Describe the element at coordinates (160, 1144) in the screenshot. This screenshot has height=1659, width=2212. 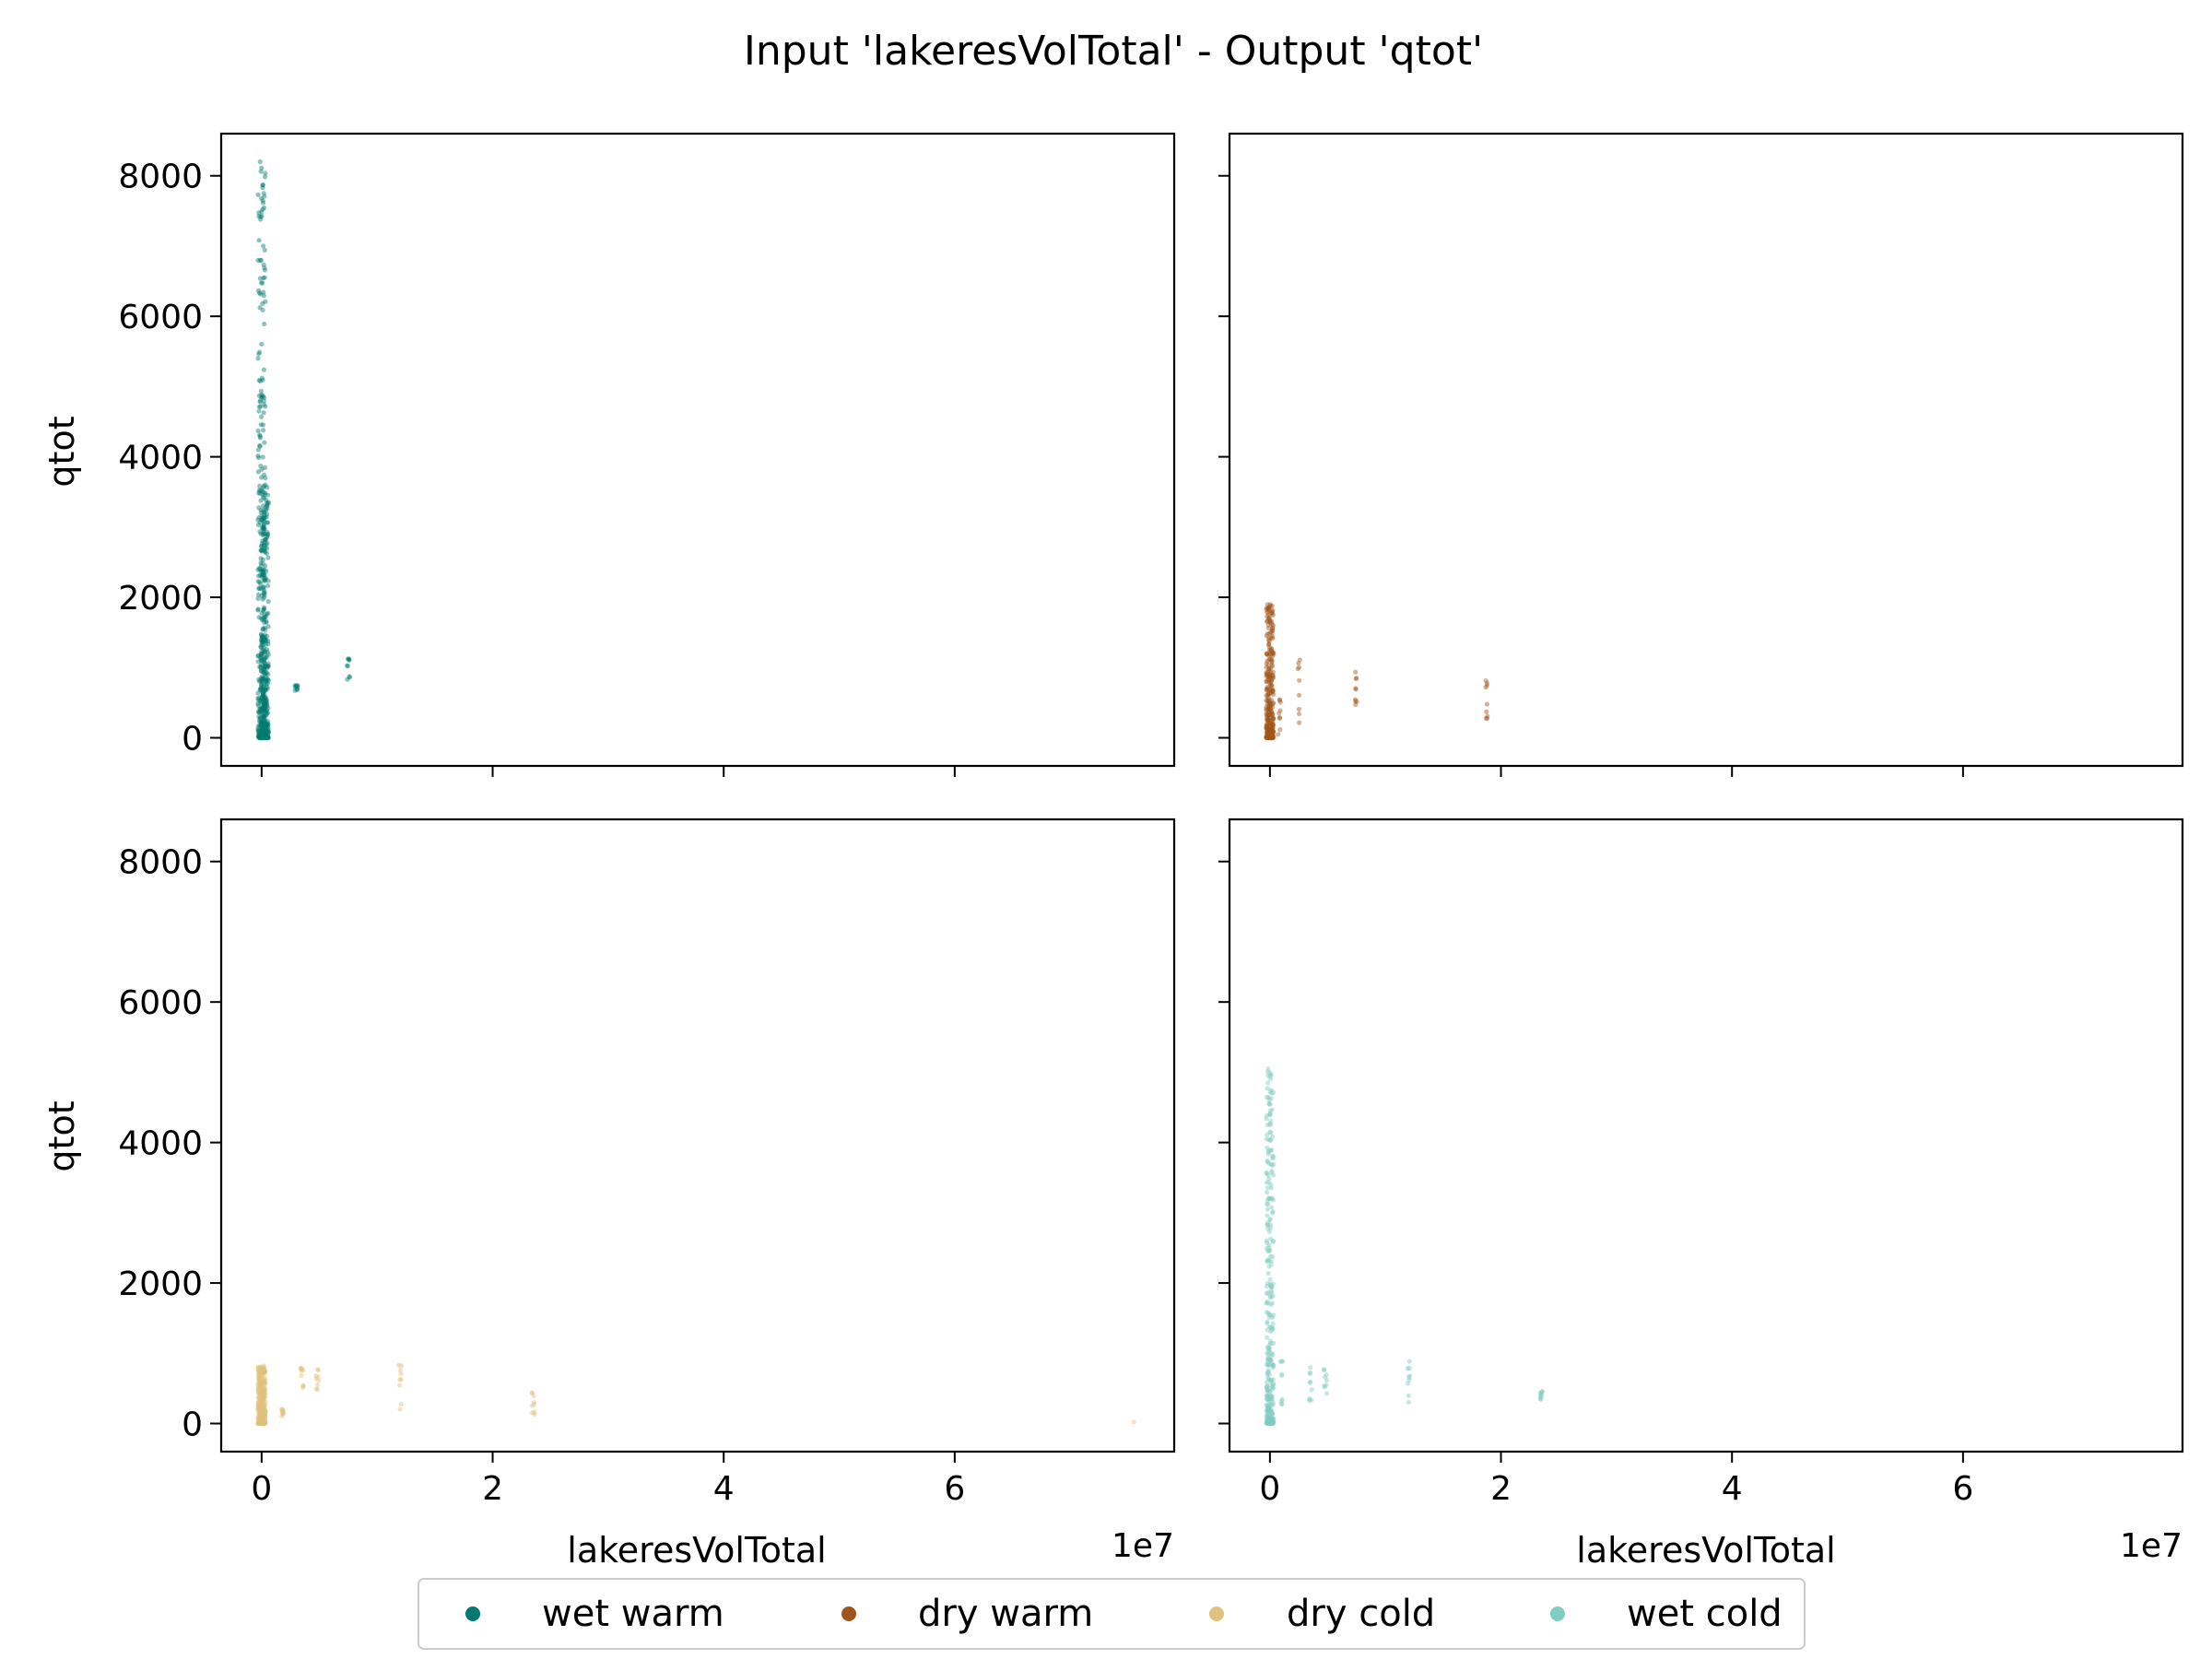
I see `y-tick-label: 4000` at that location.